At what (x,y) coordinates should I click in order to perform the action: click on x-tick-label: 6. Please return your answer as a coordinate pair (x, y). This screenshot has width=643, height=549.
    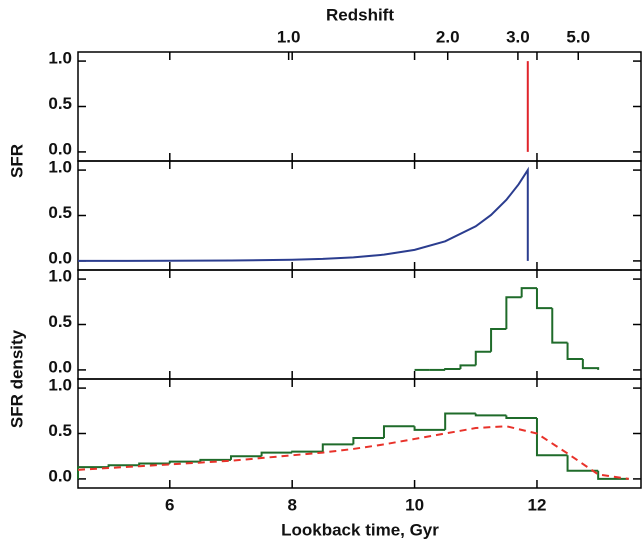
    Looking at the image, I should click on (169, 504).